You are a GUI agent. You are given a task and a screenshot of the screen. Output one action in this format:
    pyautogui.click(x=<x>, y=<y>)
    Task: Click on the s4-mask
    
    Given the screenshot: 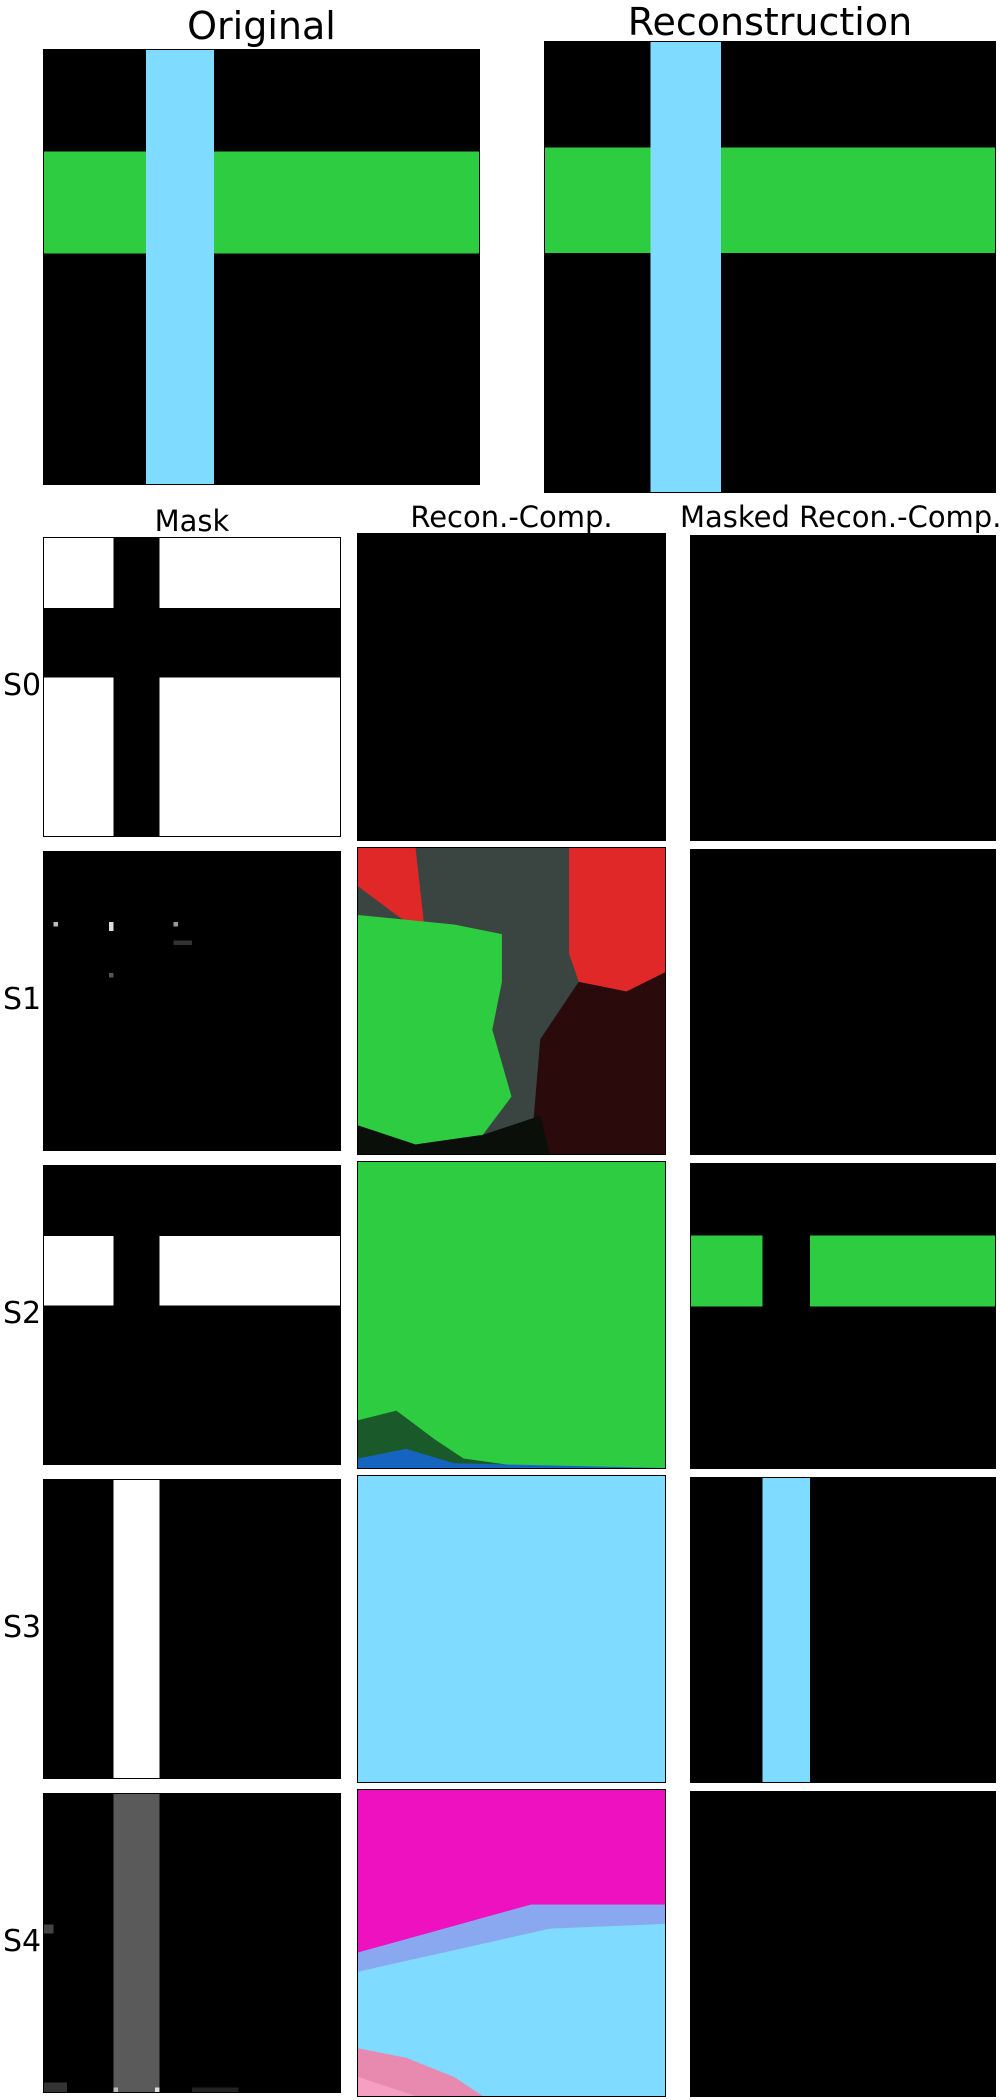 What is the action you would take?
    pyautogui.click(x=192, y=1943)
    